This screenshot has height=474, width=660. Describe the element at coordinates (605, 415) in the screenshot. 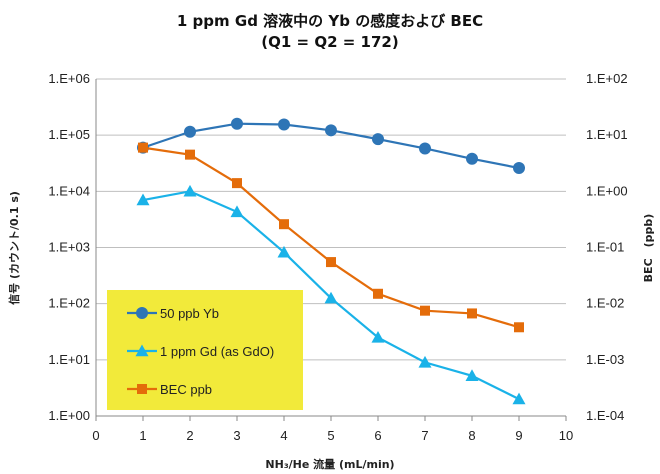

I see `y-tick-label-right: 1.E-04` at that location.